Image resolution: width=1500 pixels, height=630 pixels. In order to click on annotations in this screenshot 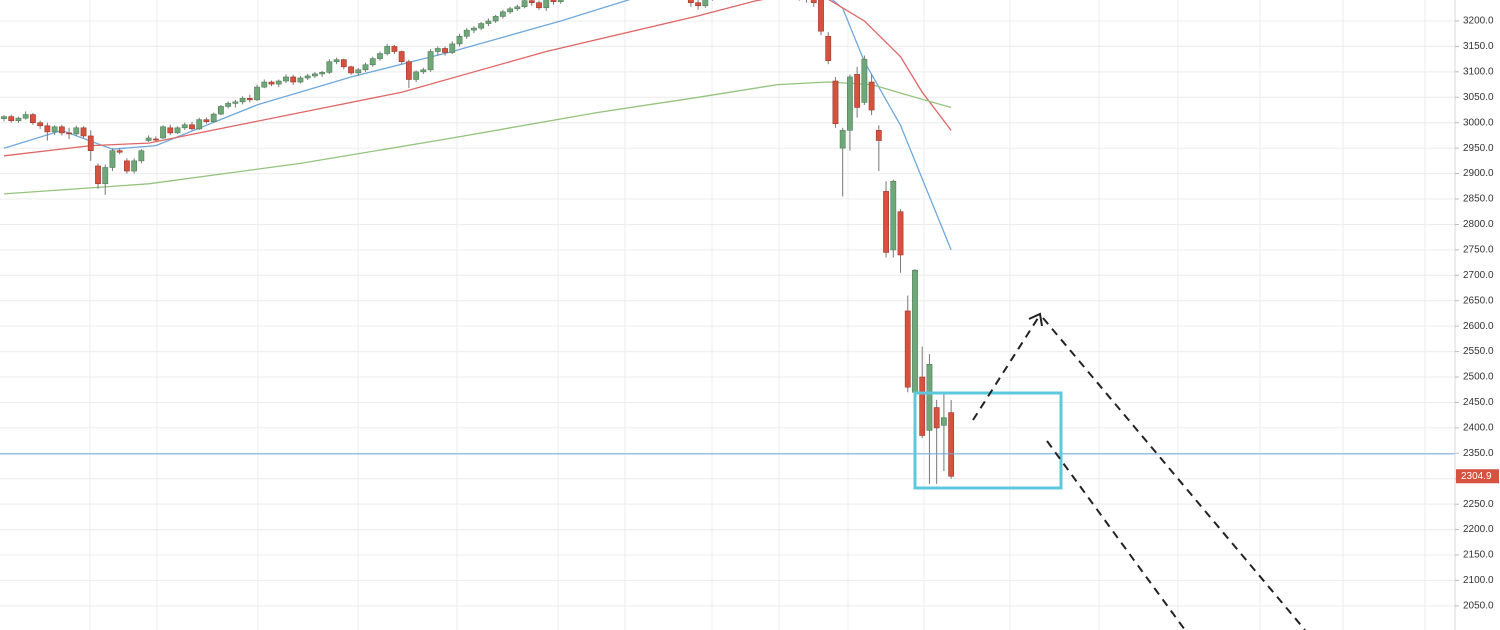, I will do `click(1109, 471)`.